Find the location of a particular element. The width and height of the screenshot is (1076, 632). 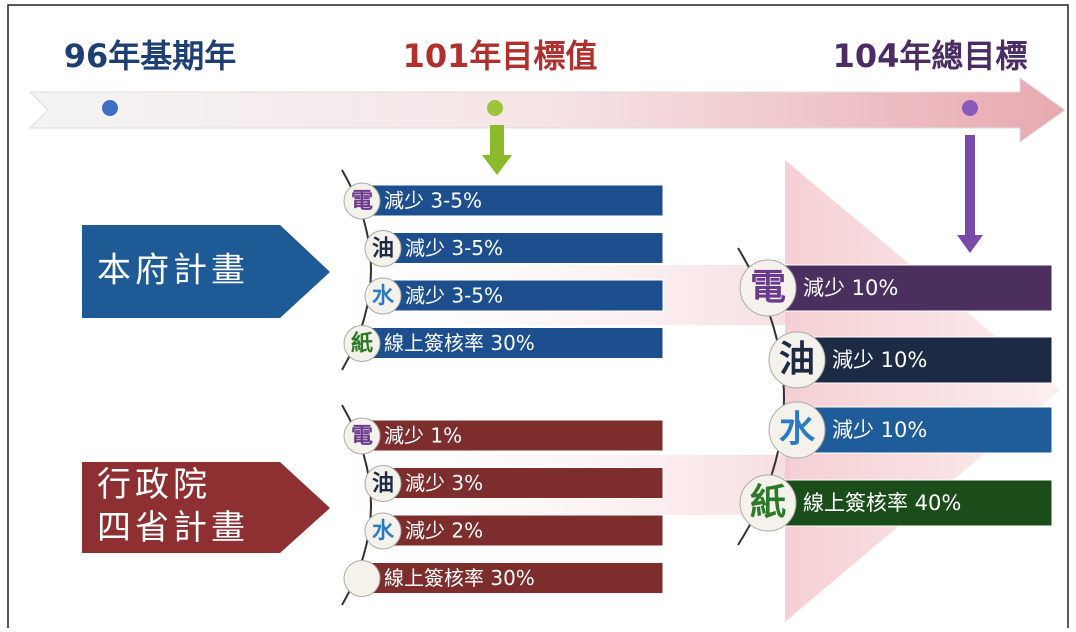

item-text: 減少 3% is located at coordinates (444, 483).